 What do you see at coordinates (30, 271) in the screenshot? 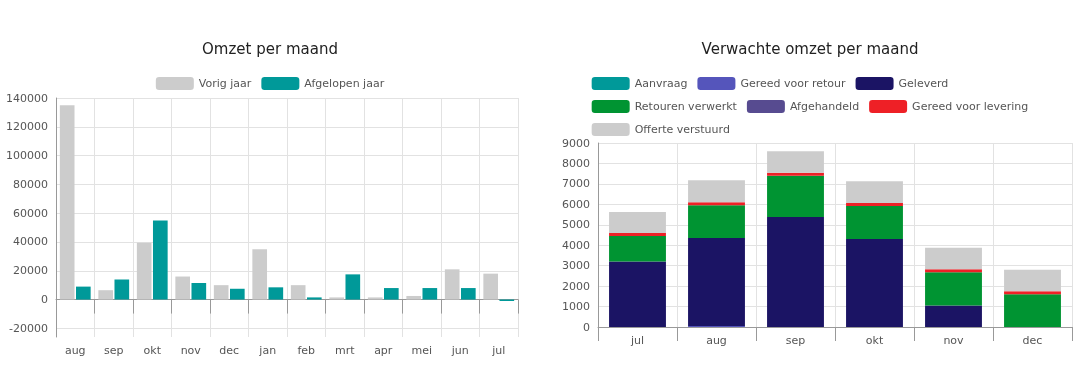
I see `y-tick-label: 20000` at bounding box center [30, 271].